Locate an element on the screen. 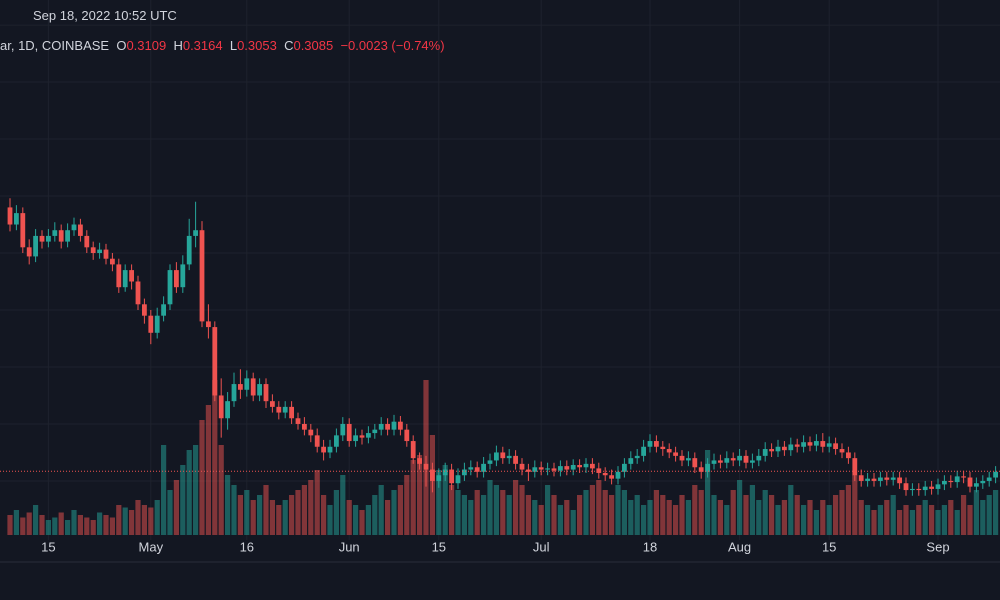 This screenshot has height=600, width=1000. symbol: ar, 1D, COINBASE is located at coordinates (55, 45).